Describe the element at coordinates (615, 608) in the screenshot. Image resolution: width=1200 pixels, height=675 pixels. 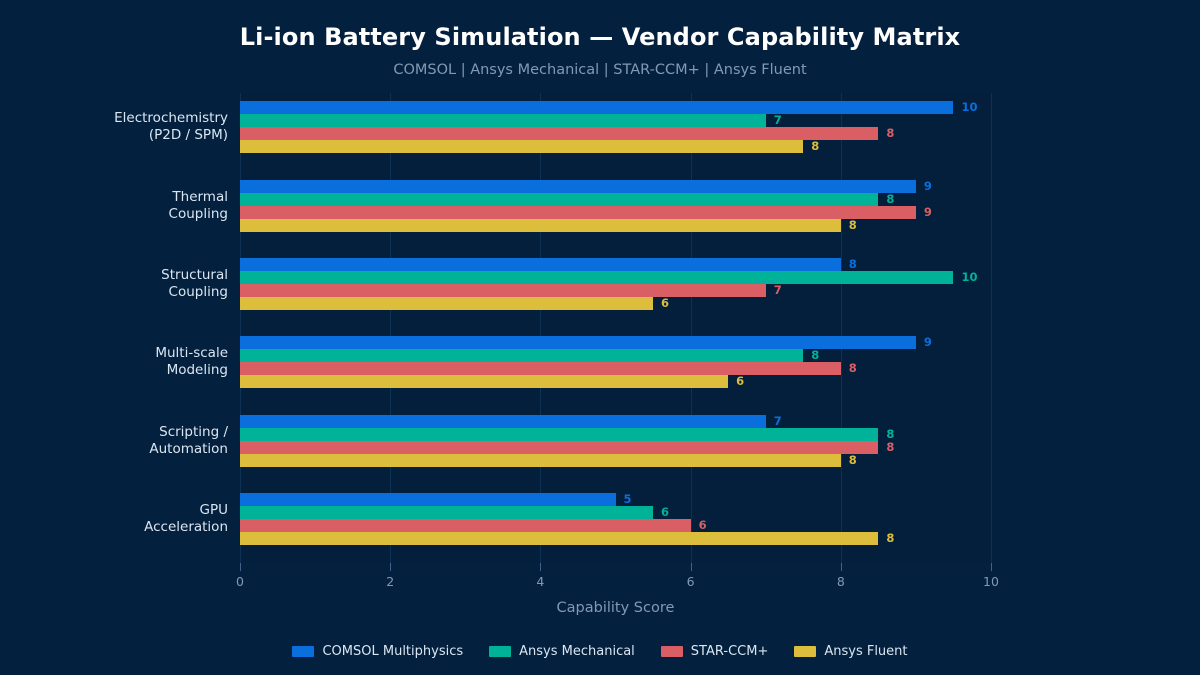
I see `x-axis-title: Capability Score` at that location.